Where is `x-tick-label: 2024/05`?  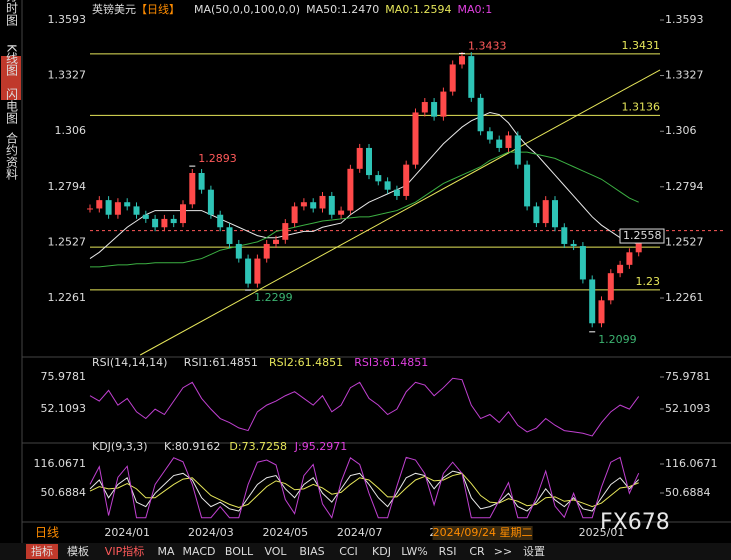
x-tick-label: 2024/05 is located at coordinates (285, 532).